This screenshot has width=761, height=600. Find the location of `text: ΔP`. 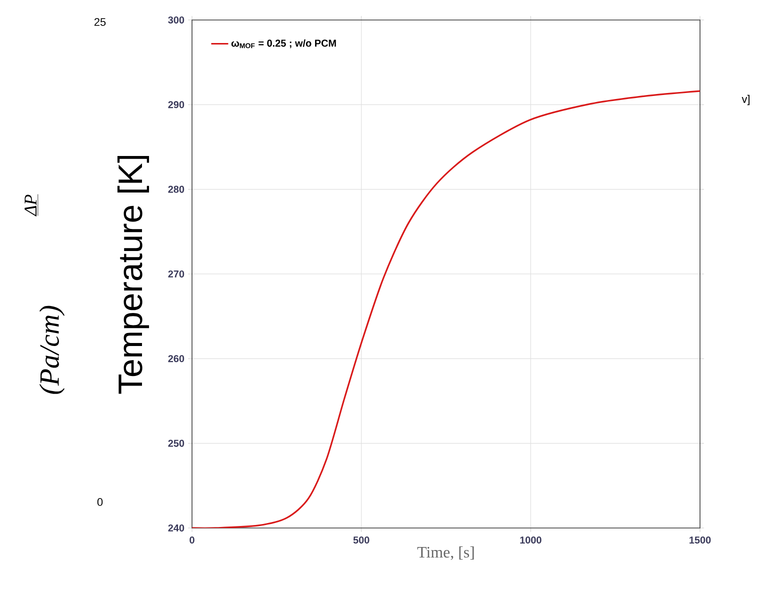

text: ΔP is located at coordinates (30, 205).